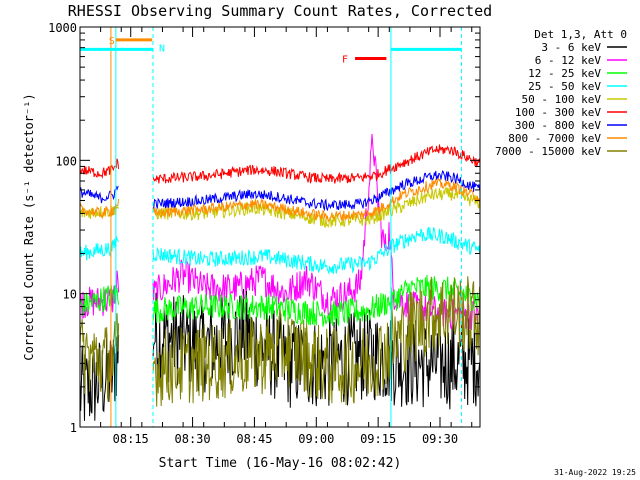 This screenshot has width=640, height=480. Describe the element at coordinates (440, 439) in the screenshot. I see `x-tick-label-5: 09:30` at that location.